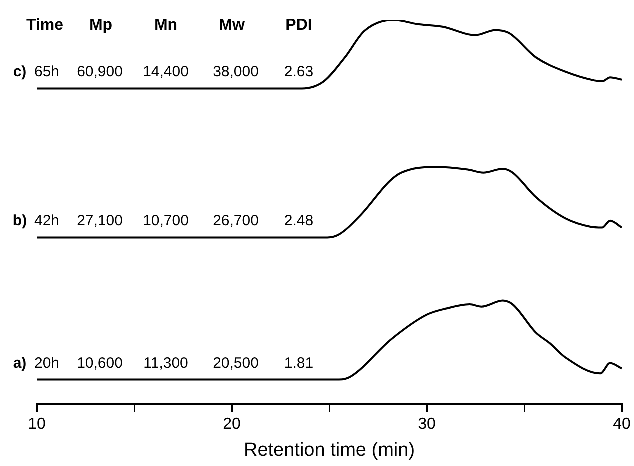 The image size is (634, 466). I want to click on text: c), so click(20, 72).